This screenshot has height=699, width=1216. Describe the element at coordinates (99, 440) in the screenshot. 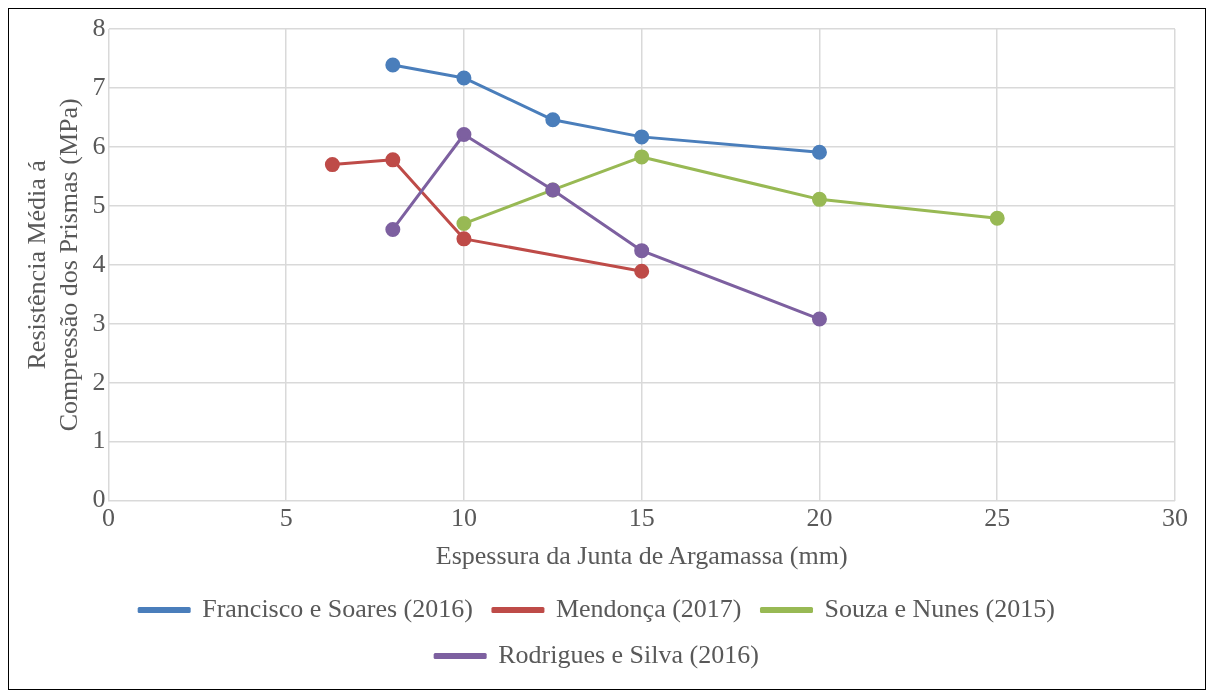

I see `y-tick-label: 1` at that location.